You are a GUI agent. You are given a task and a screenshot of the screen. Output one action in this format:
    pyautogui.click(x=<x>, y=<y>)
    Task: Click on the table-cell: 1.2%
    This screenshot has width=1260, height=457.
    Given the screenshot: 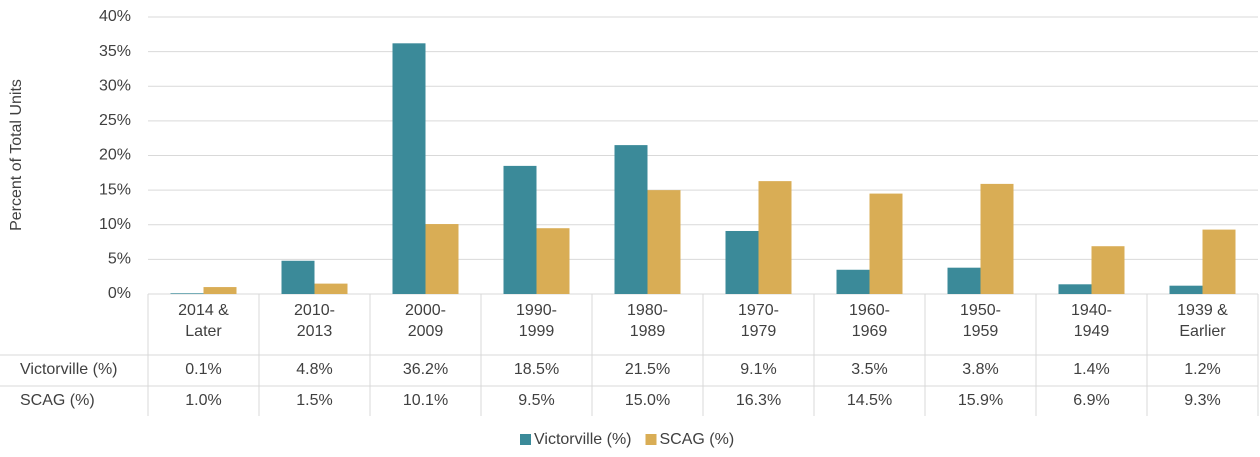 What is the action you would take?
    pyautogui.click(x=1202, y=369)
    